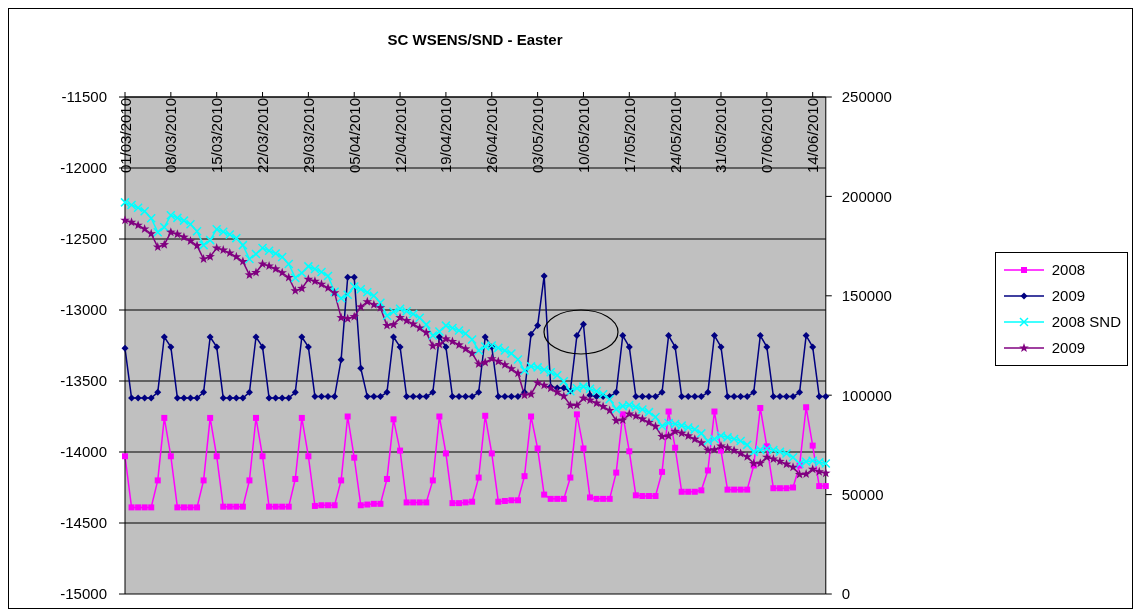 This screenshot has height=614, width=1139. Describe the element at coordinates (866, 395) in the screenshot. I see `y2-tick-label: 100000` at that location.